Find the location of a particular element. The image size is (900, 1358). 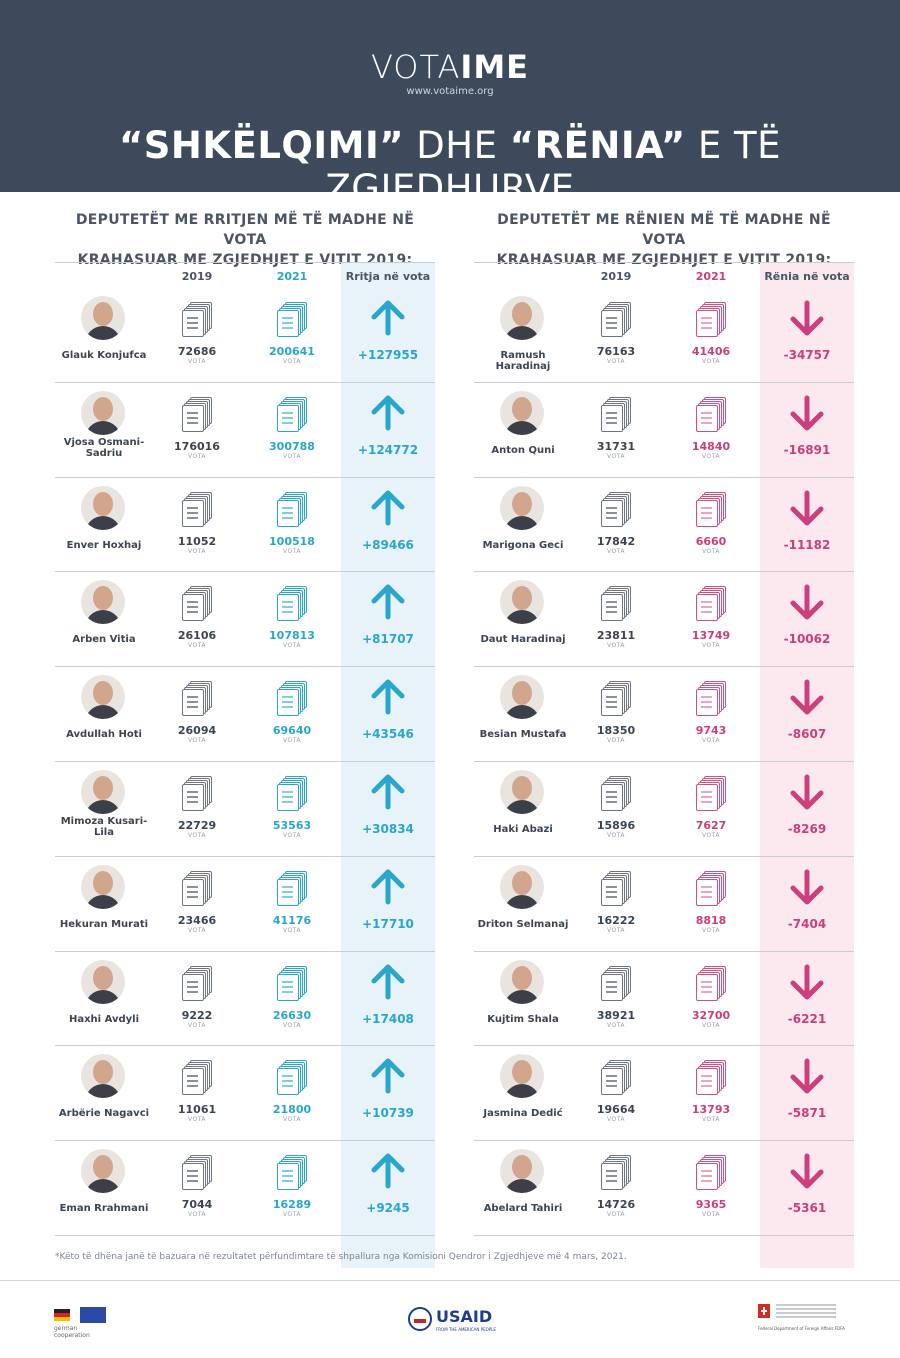

website-link: www.votaime.org is located at coordinates (450, 91).